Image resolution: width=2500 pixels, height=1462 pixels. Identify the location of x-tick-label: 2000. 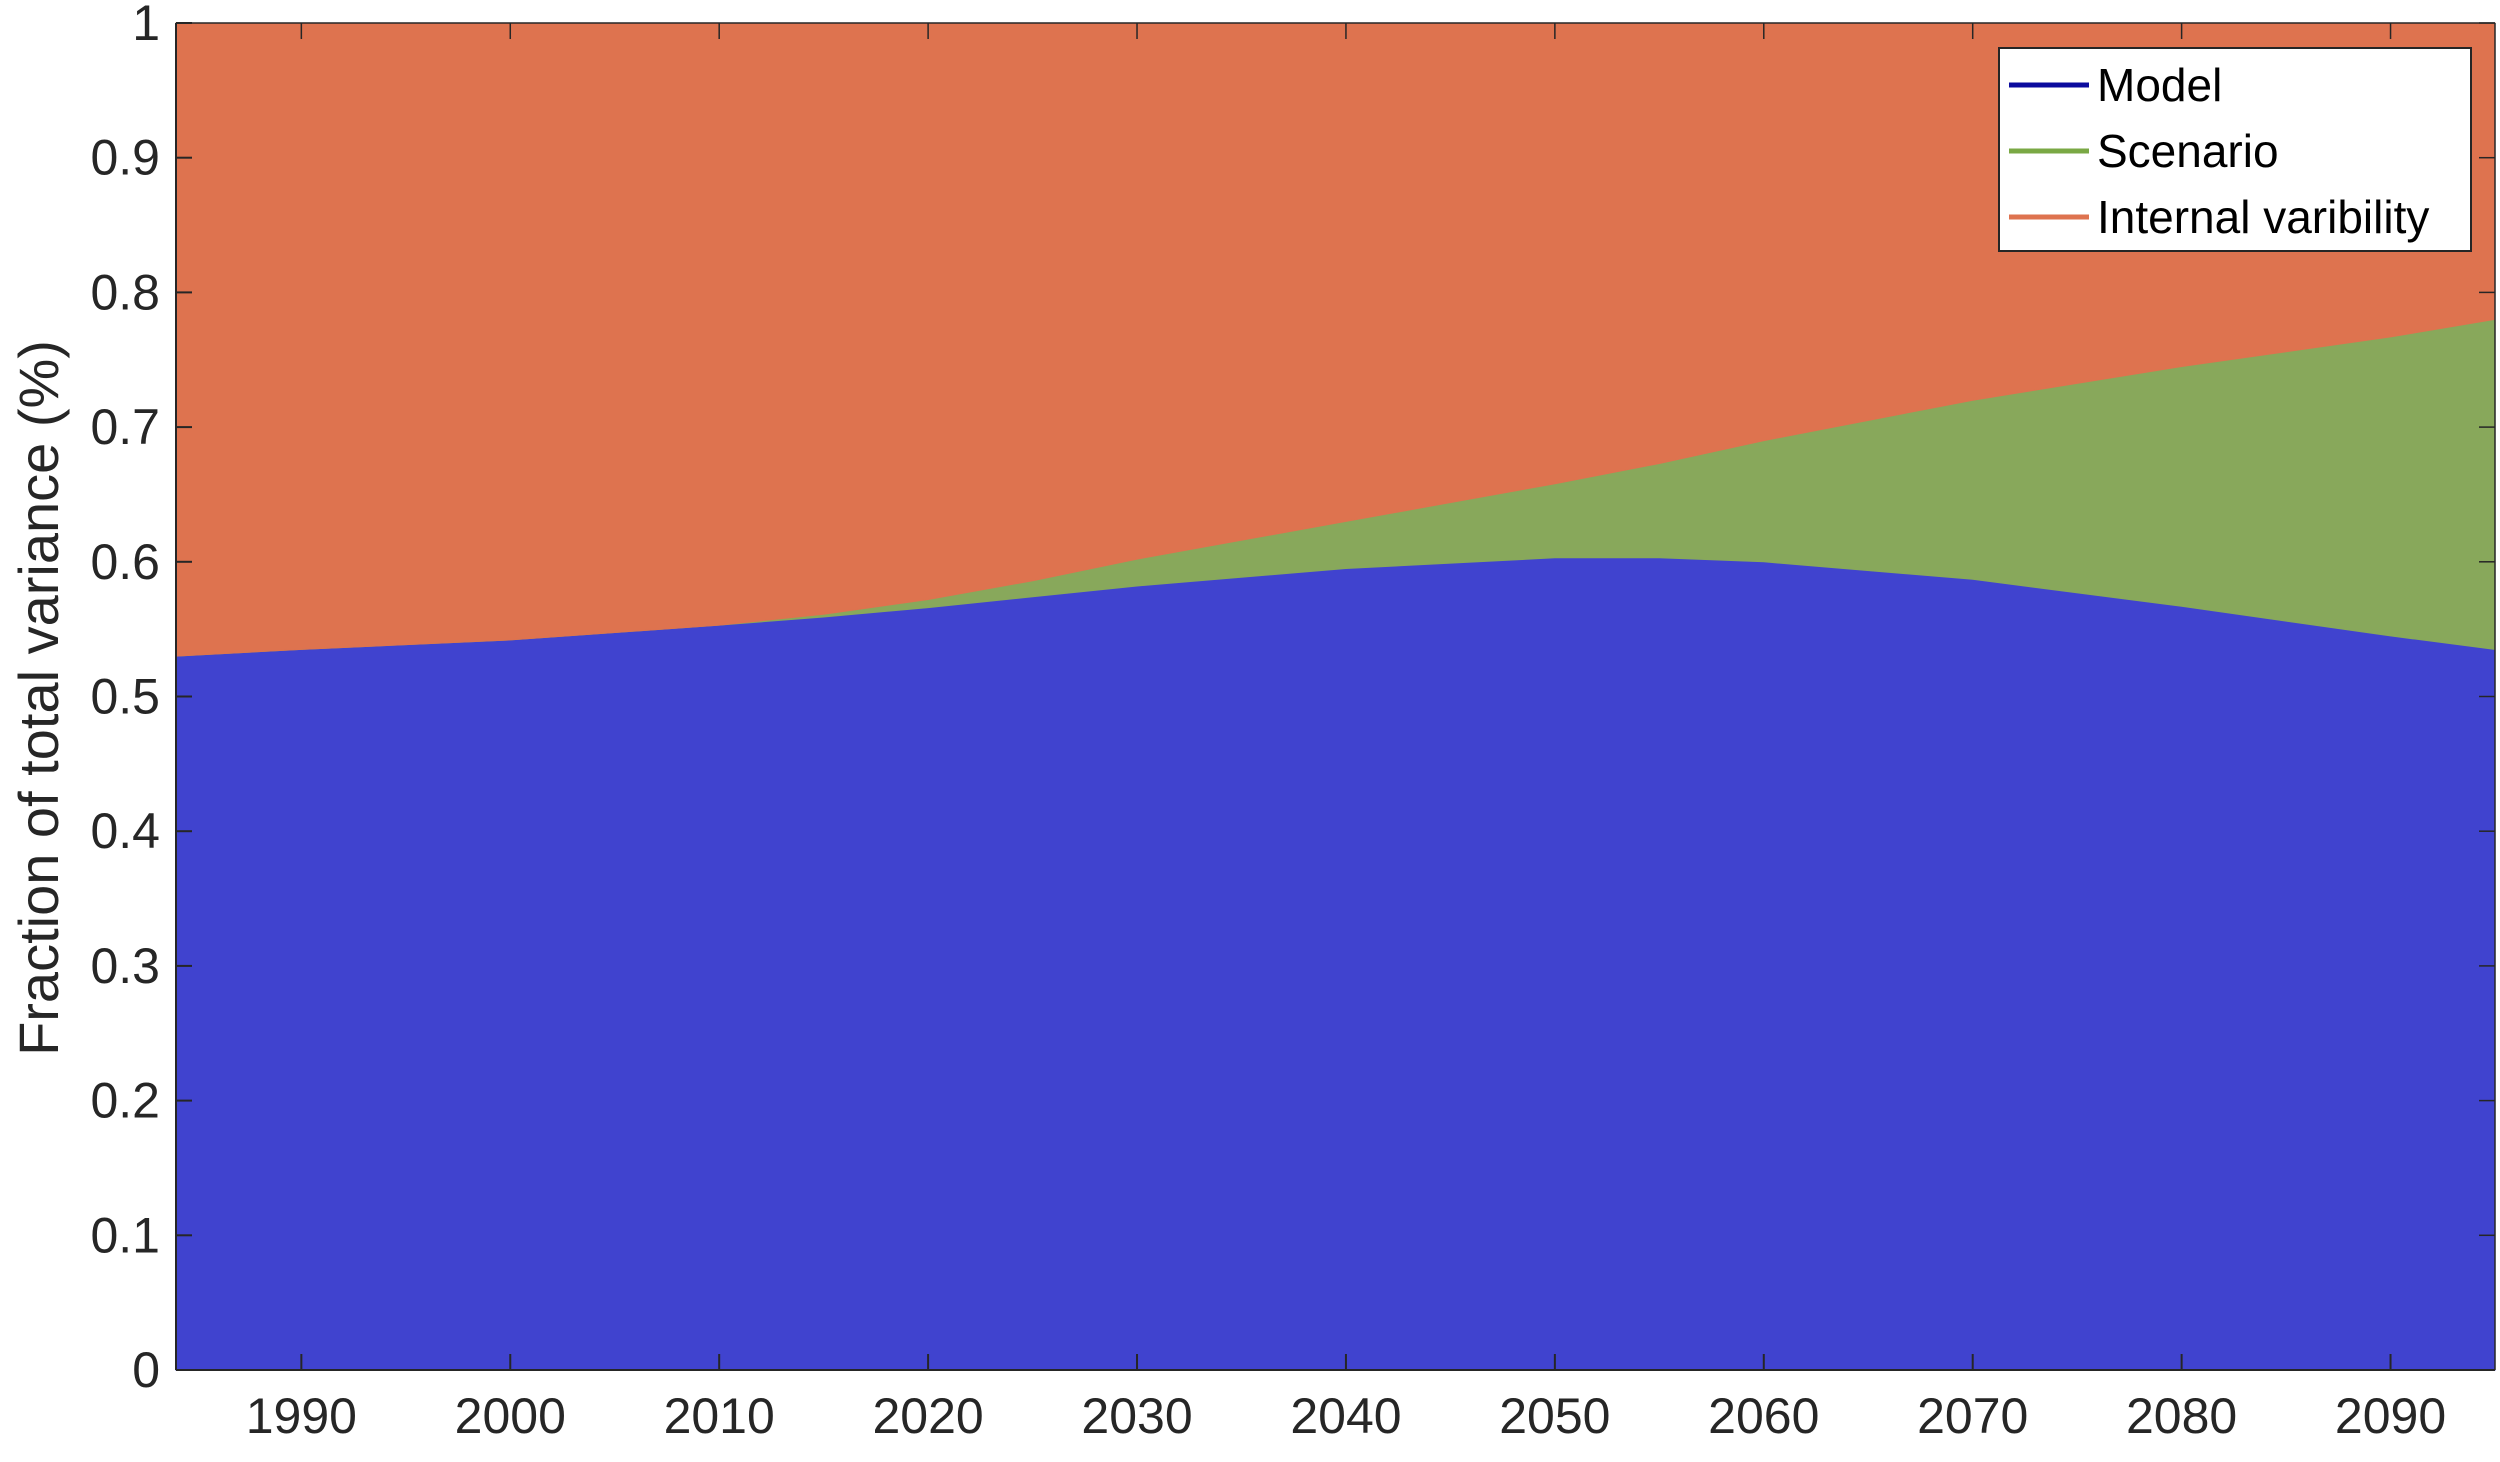
(510, 1416).